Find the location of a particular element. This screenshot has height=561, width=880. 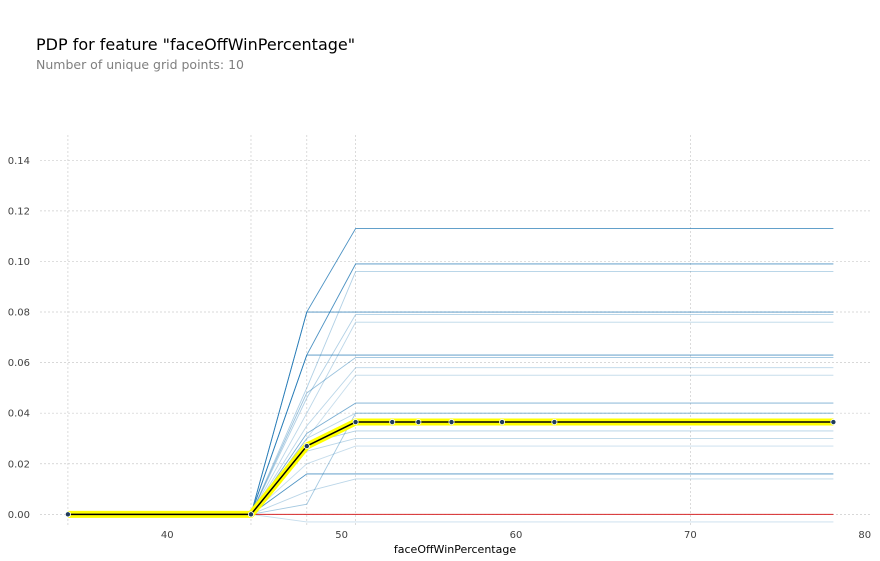

x-tick-label: 40 is located at coordinates (167, 535).